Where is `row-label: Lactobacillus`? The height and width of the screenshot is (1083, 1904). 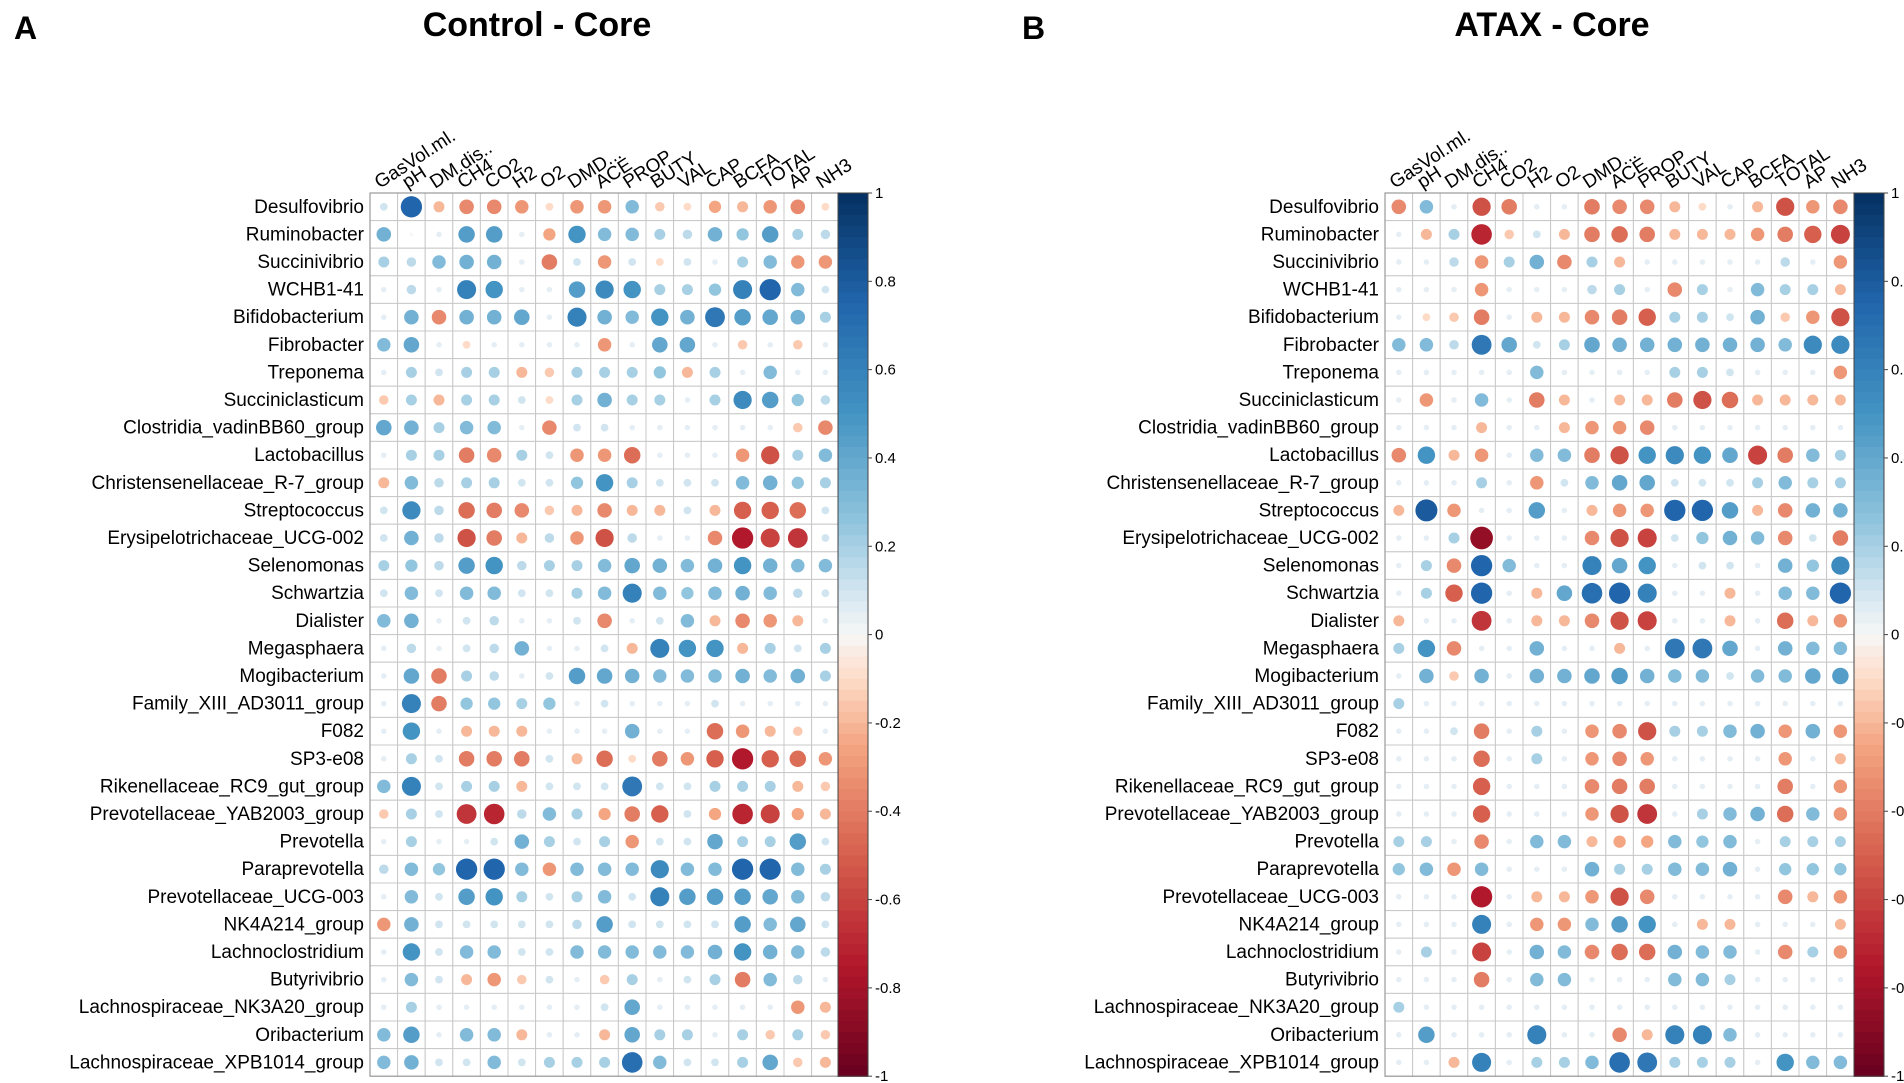 row-label: Lactobacillus is located at coordinates (1324, 455).